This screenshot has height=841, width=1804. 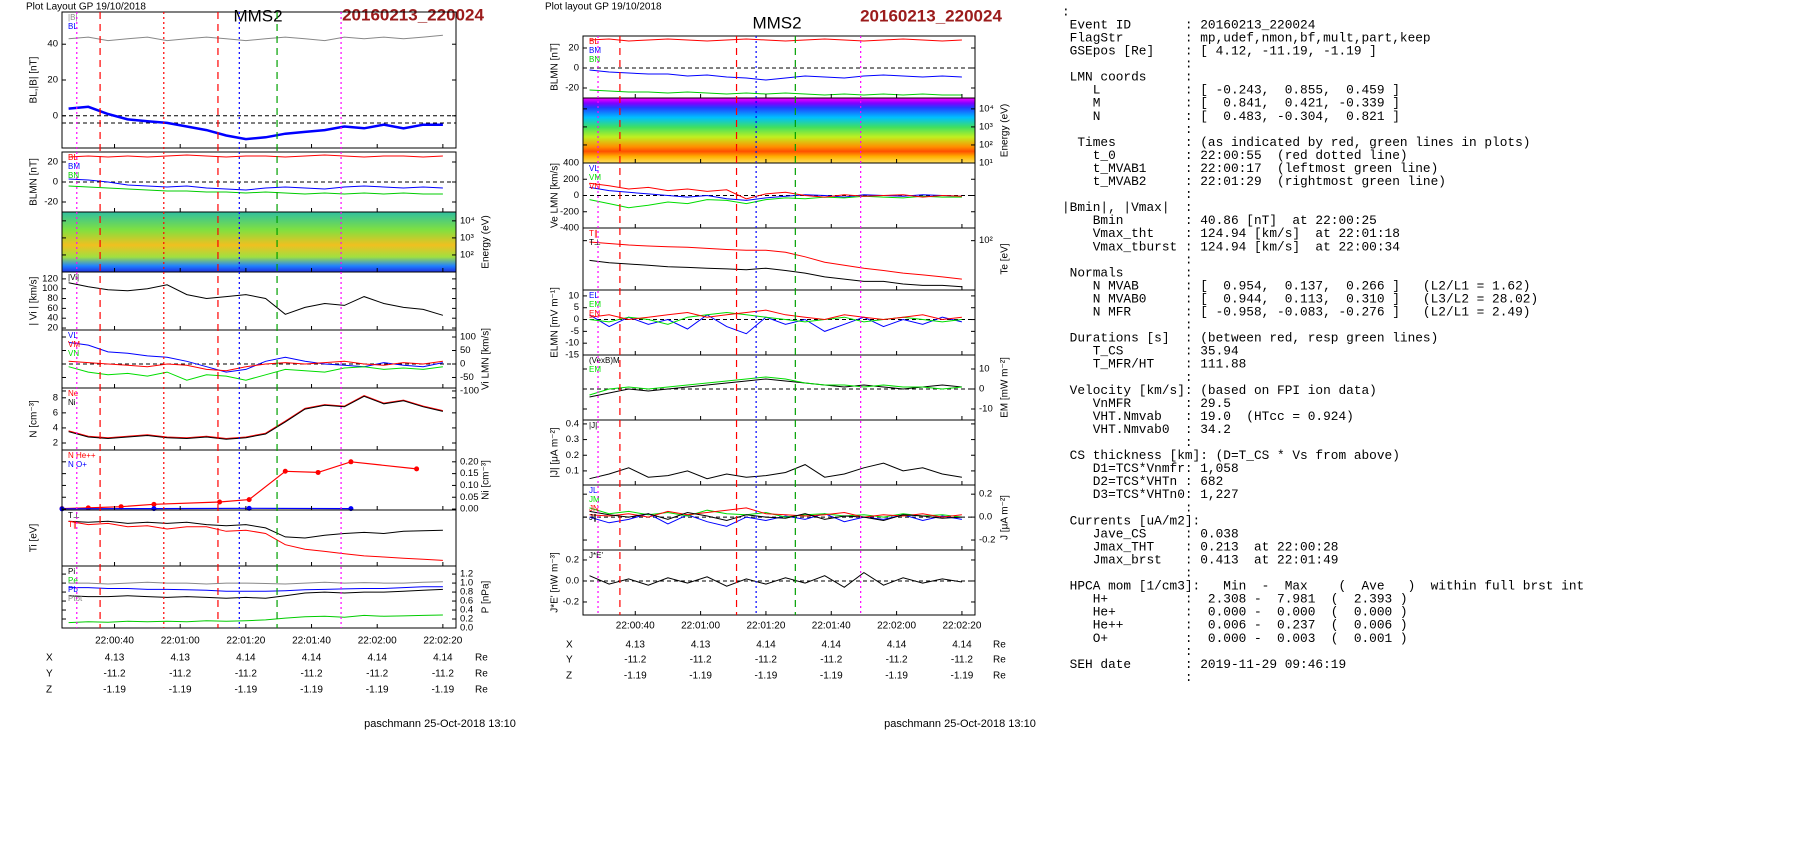 What do you see at coordinates (1146, 429) in the screenshot?
I see `info-line: VHT.Nmvab0 : 34.2` at bounding box center [1146, 429].